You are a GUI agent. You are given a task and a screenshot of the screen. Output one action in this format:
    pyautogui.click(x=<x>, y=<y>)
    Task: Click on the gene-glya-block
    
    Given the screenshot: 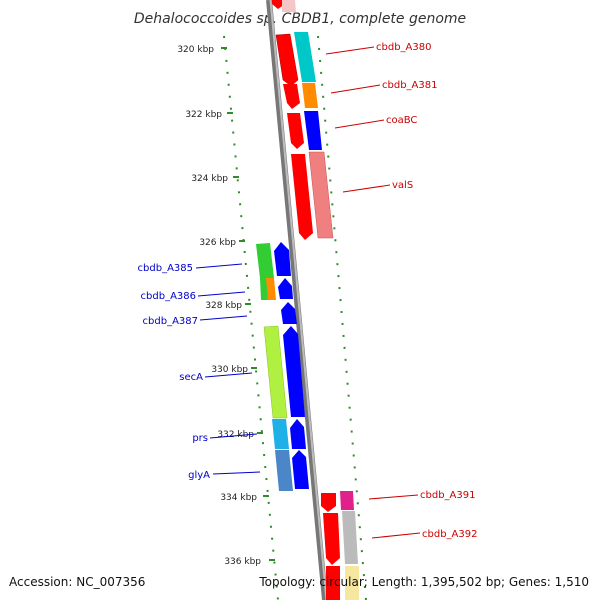 What is the action you would take?
    pyautogui.click(x=292, y=470)
    